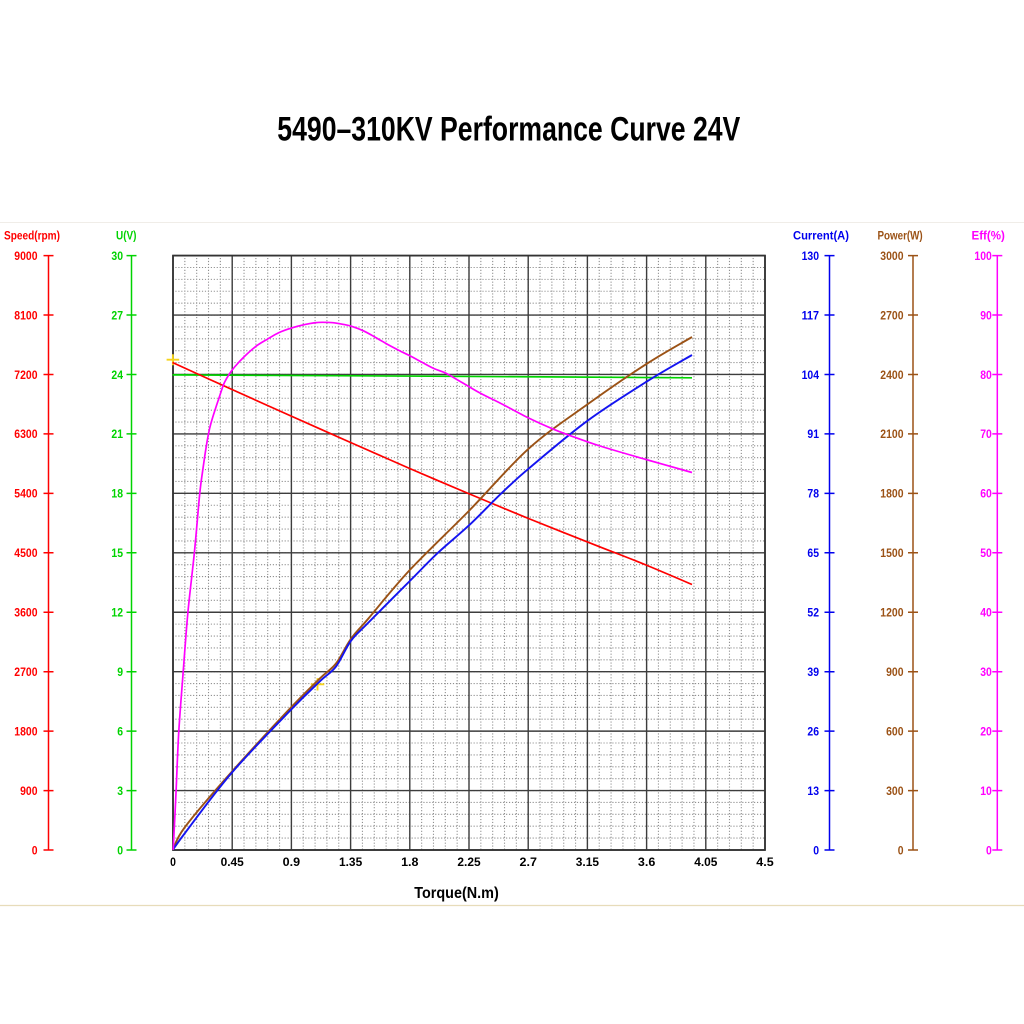 This screenshot has width=1024, height=1024. I want to click on svg-text: 3600, so click(25, 613).